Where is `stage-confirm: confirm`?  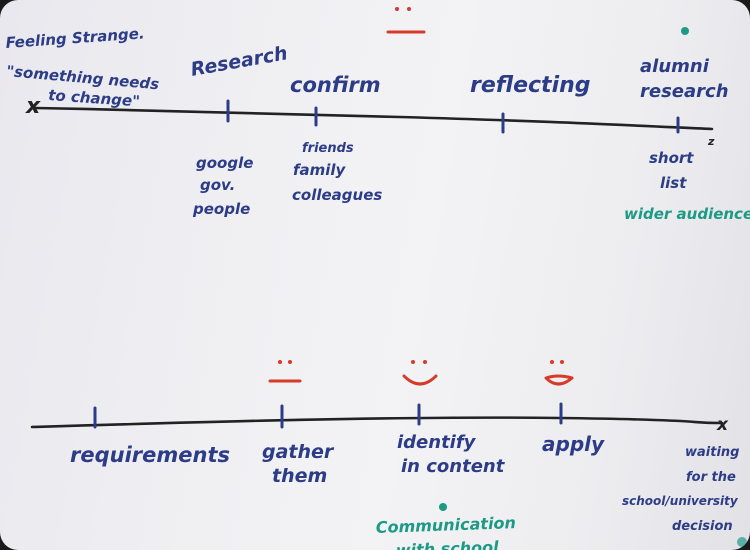 stage-confirm: confirm is located at coordinates (335, 85).